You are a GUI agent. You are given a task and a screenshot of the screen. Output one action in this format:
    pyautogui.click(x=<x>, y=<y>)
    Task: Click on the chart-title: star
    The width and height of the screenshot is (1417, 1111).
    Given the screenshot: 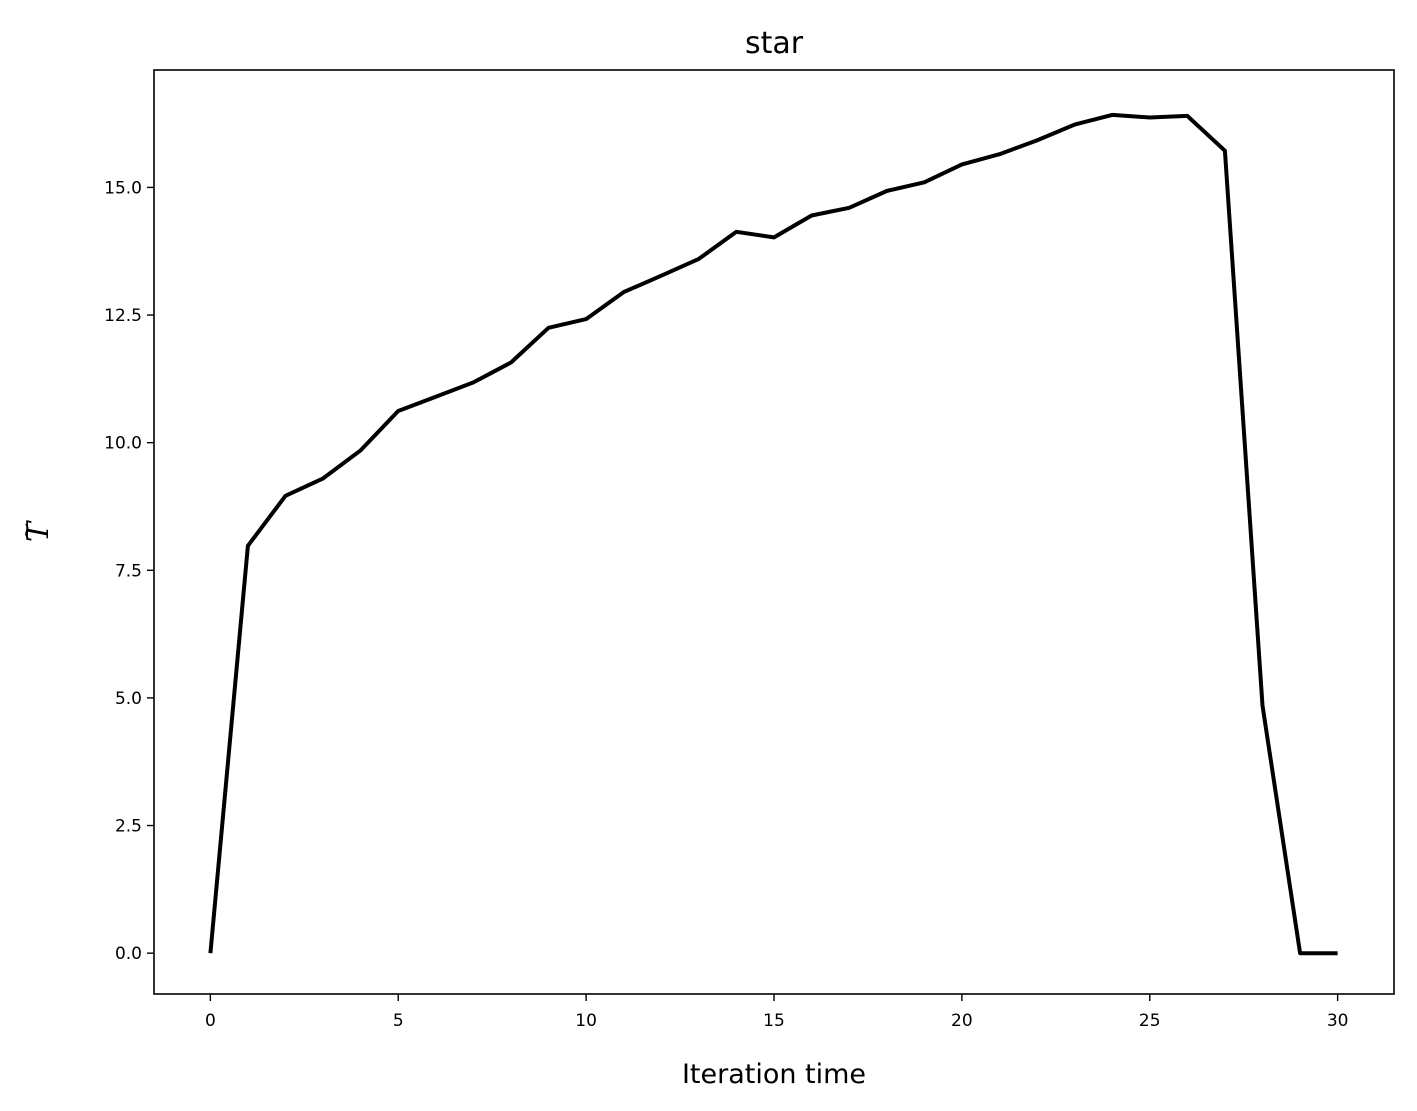 What is the action you would take?
    pyautogui.click(x=774, y=43)
    